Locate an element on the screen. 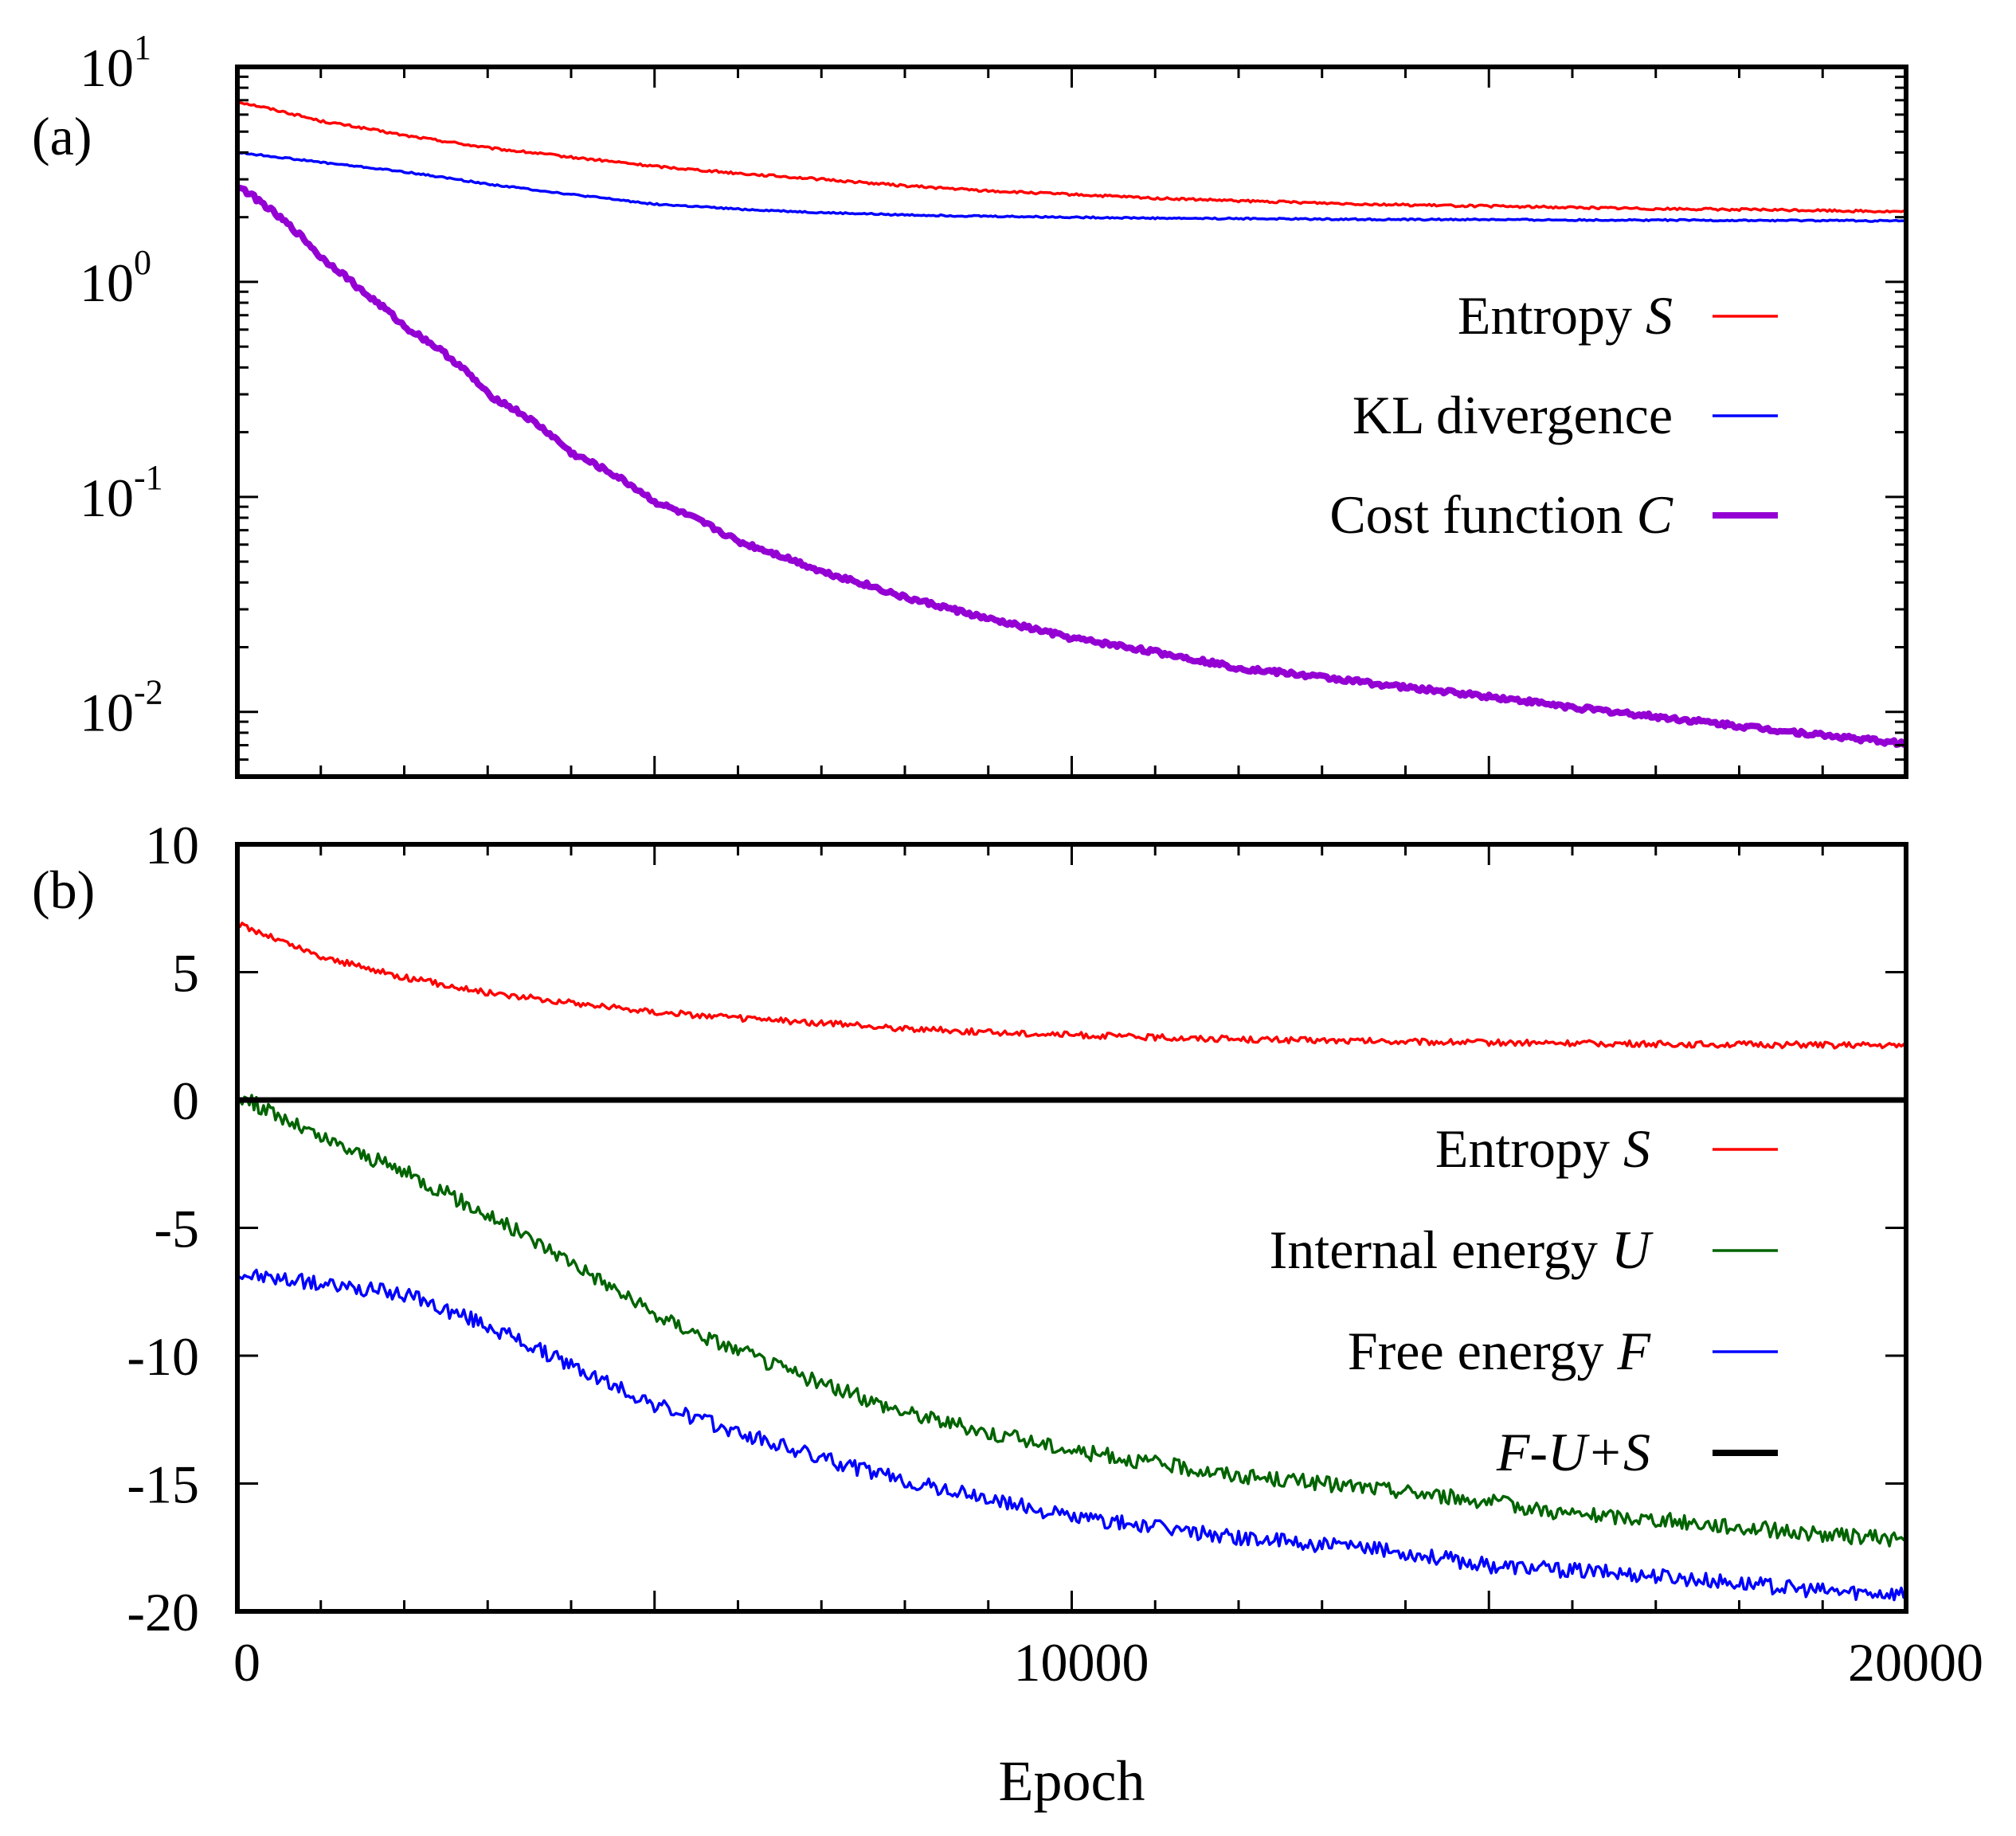 Image resolution: width=2016 pixels, height=1836 pixels. x-tick-label: 20000 is located at coordinates (1915, 1662).